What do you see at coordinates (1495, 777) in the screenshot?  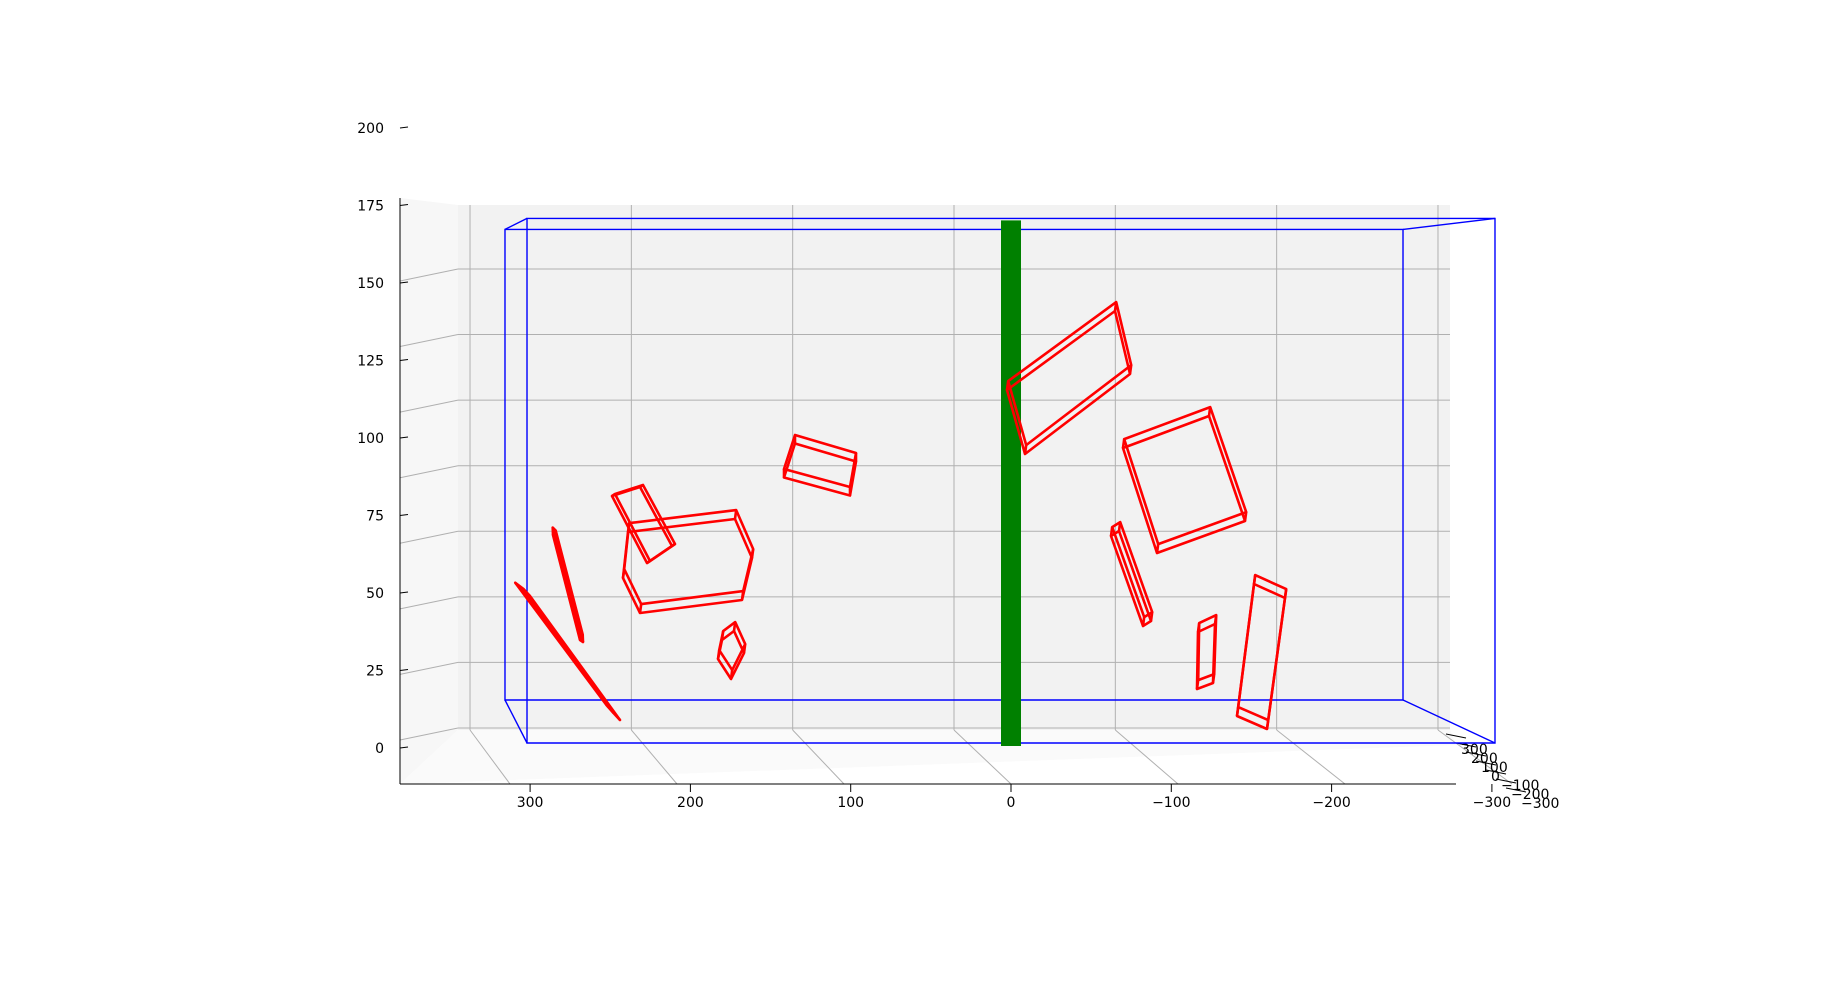 I see `depth-tick-label-3: 0` at bounding box center [1495, 777].